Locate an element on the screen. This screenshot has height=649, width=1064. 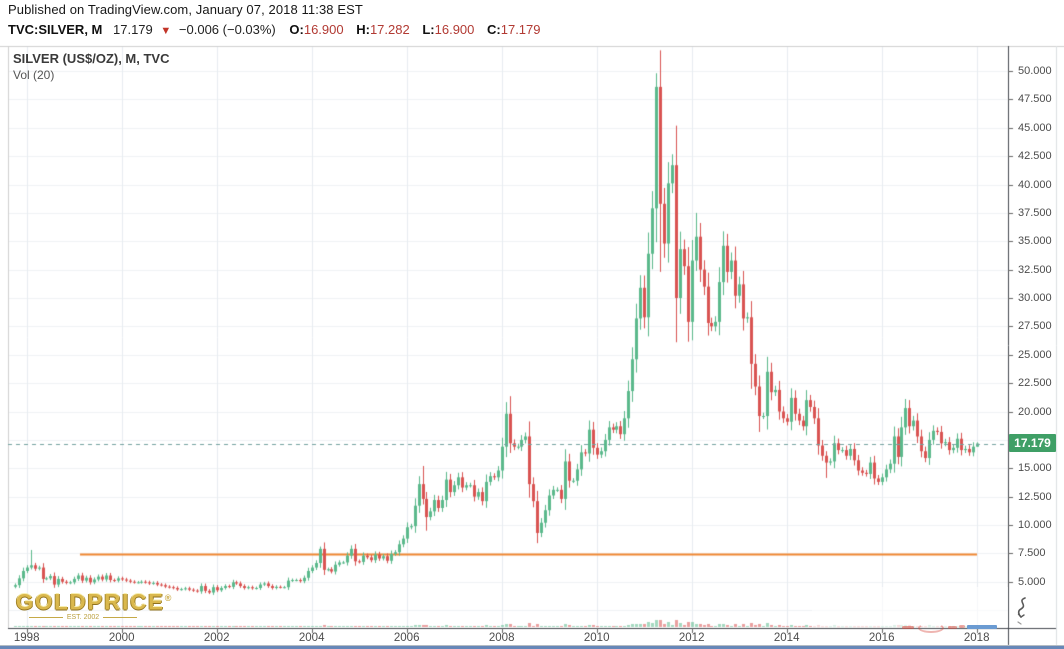
price-axis-label: 45.000 is located at coordinates (1035, 127).